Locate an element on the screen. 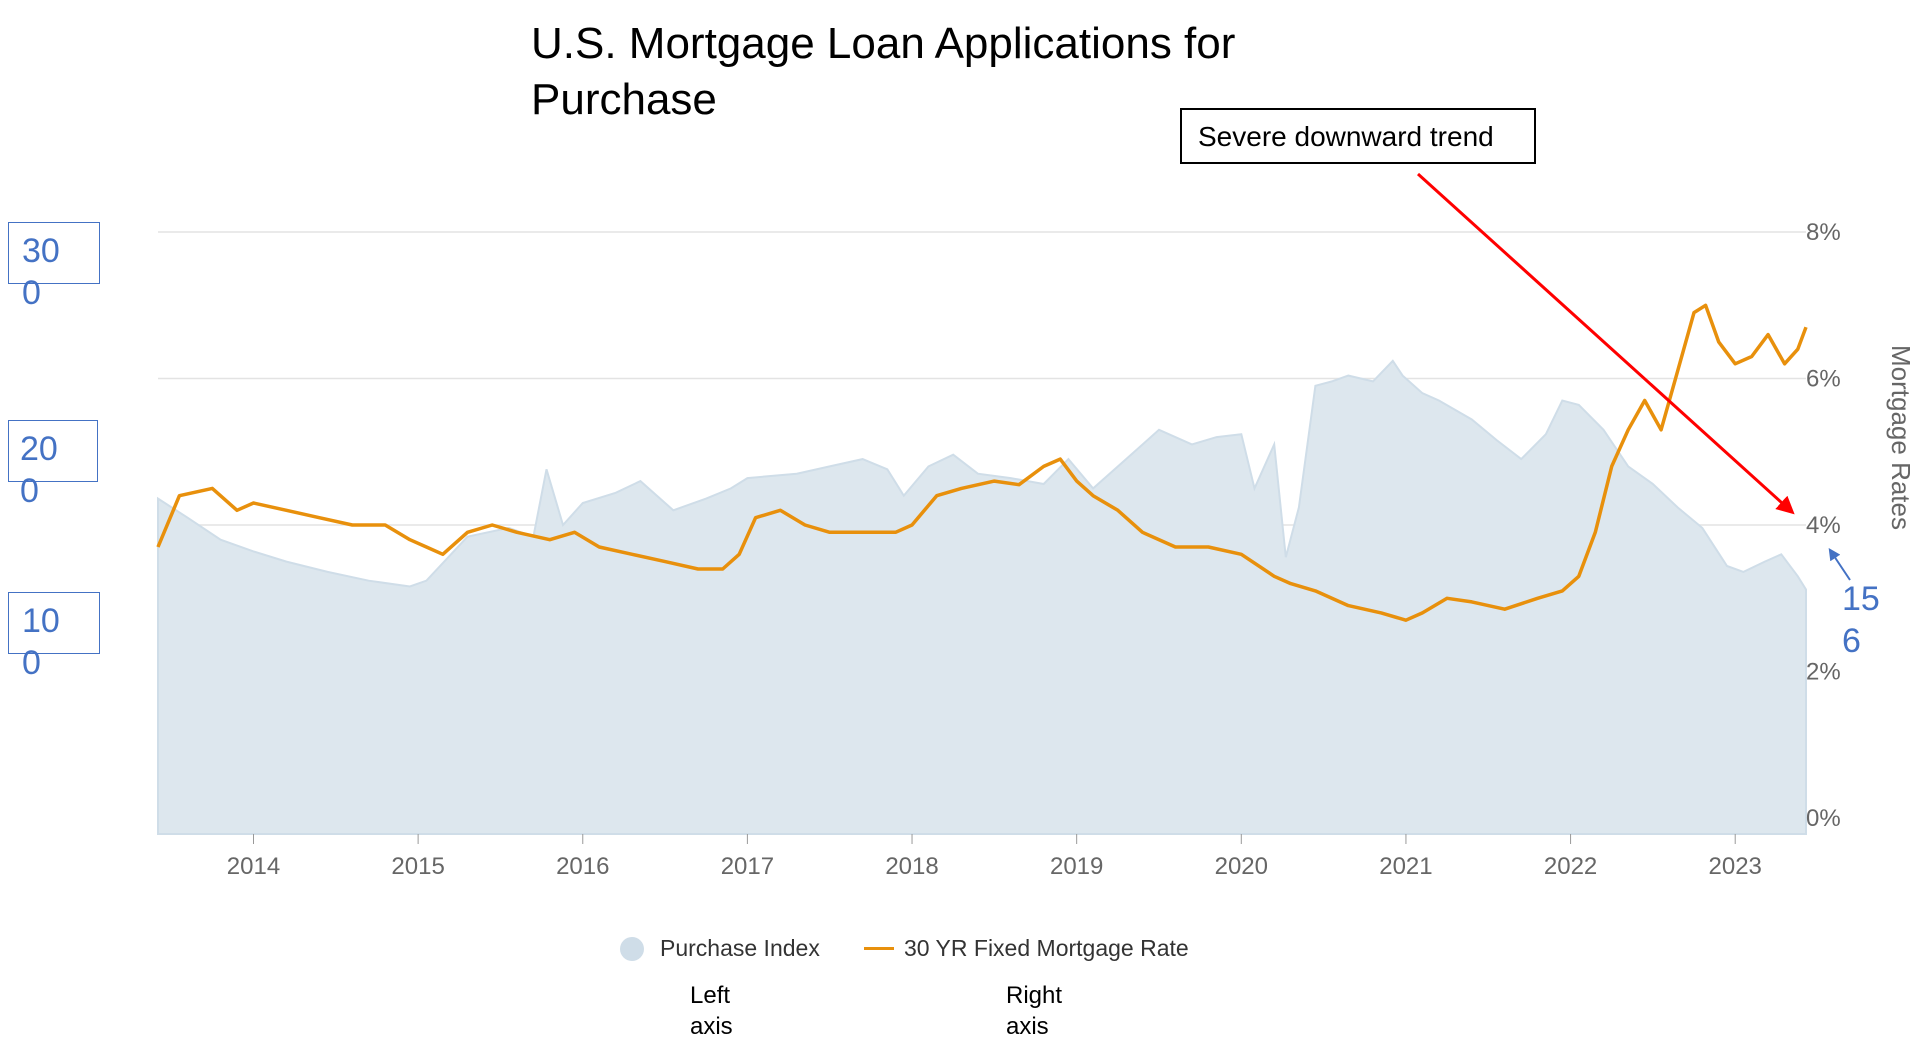  right-axis-title: Mortgage Rates is located at coordinates (1901, 437).